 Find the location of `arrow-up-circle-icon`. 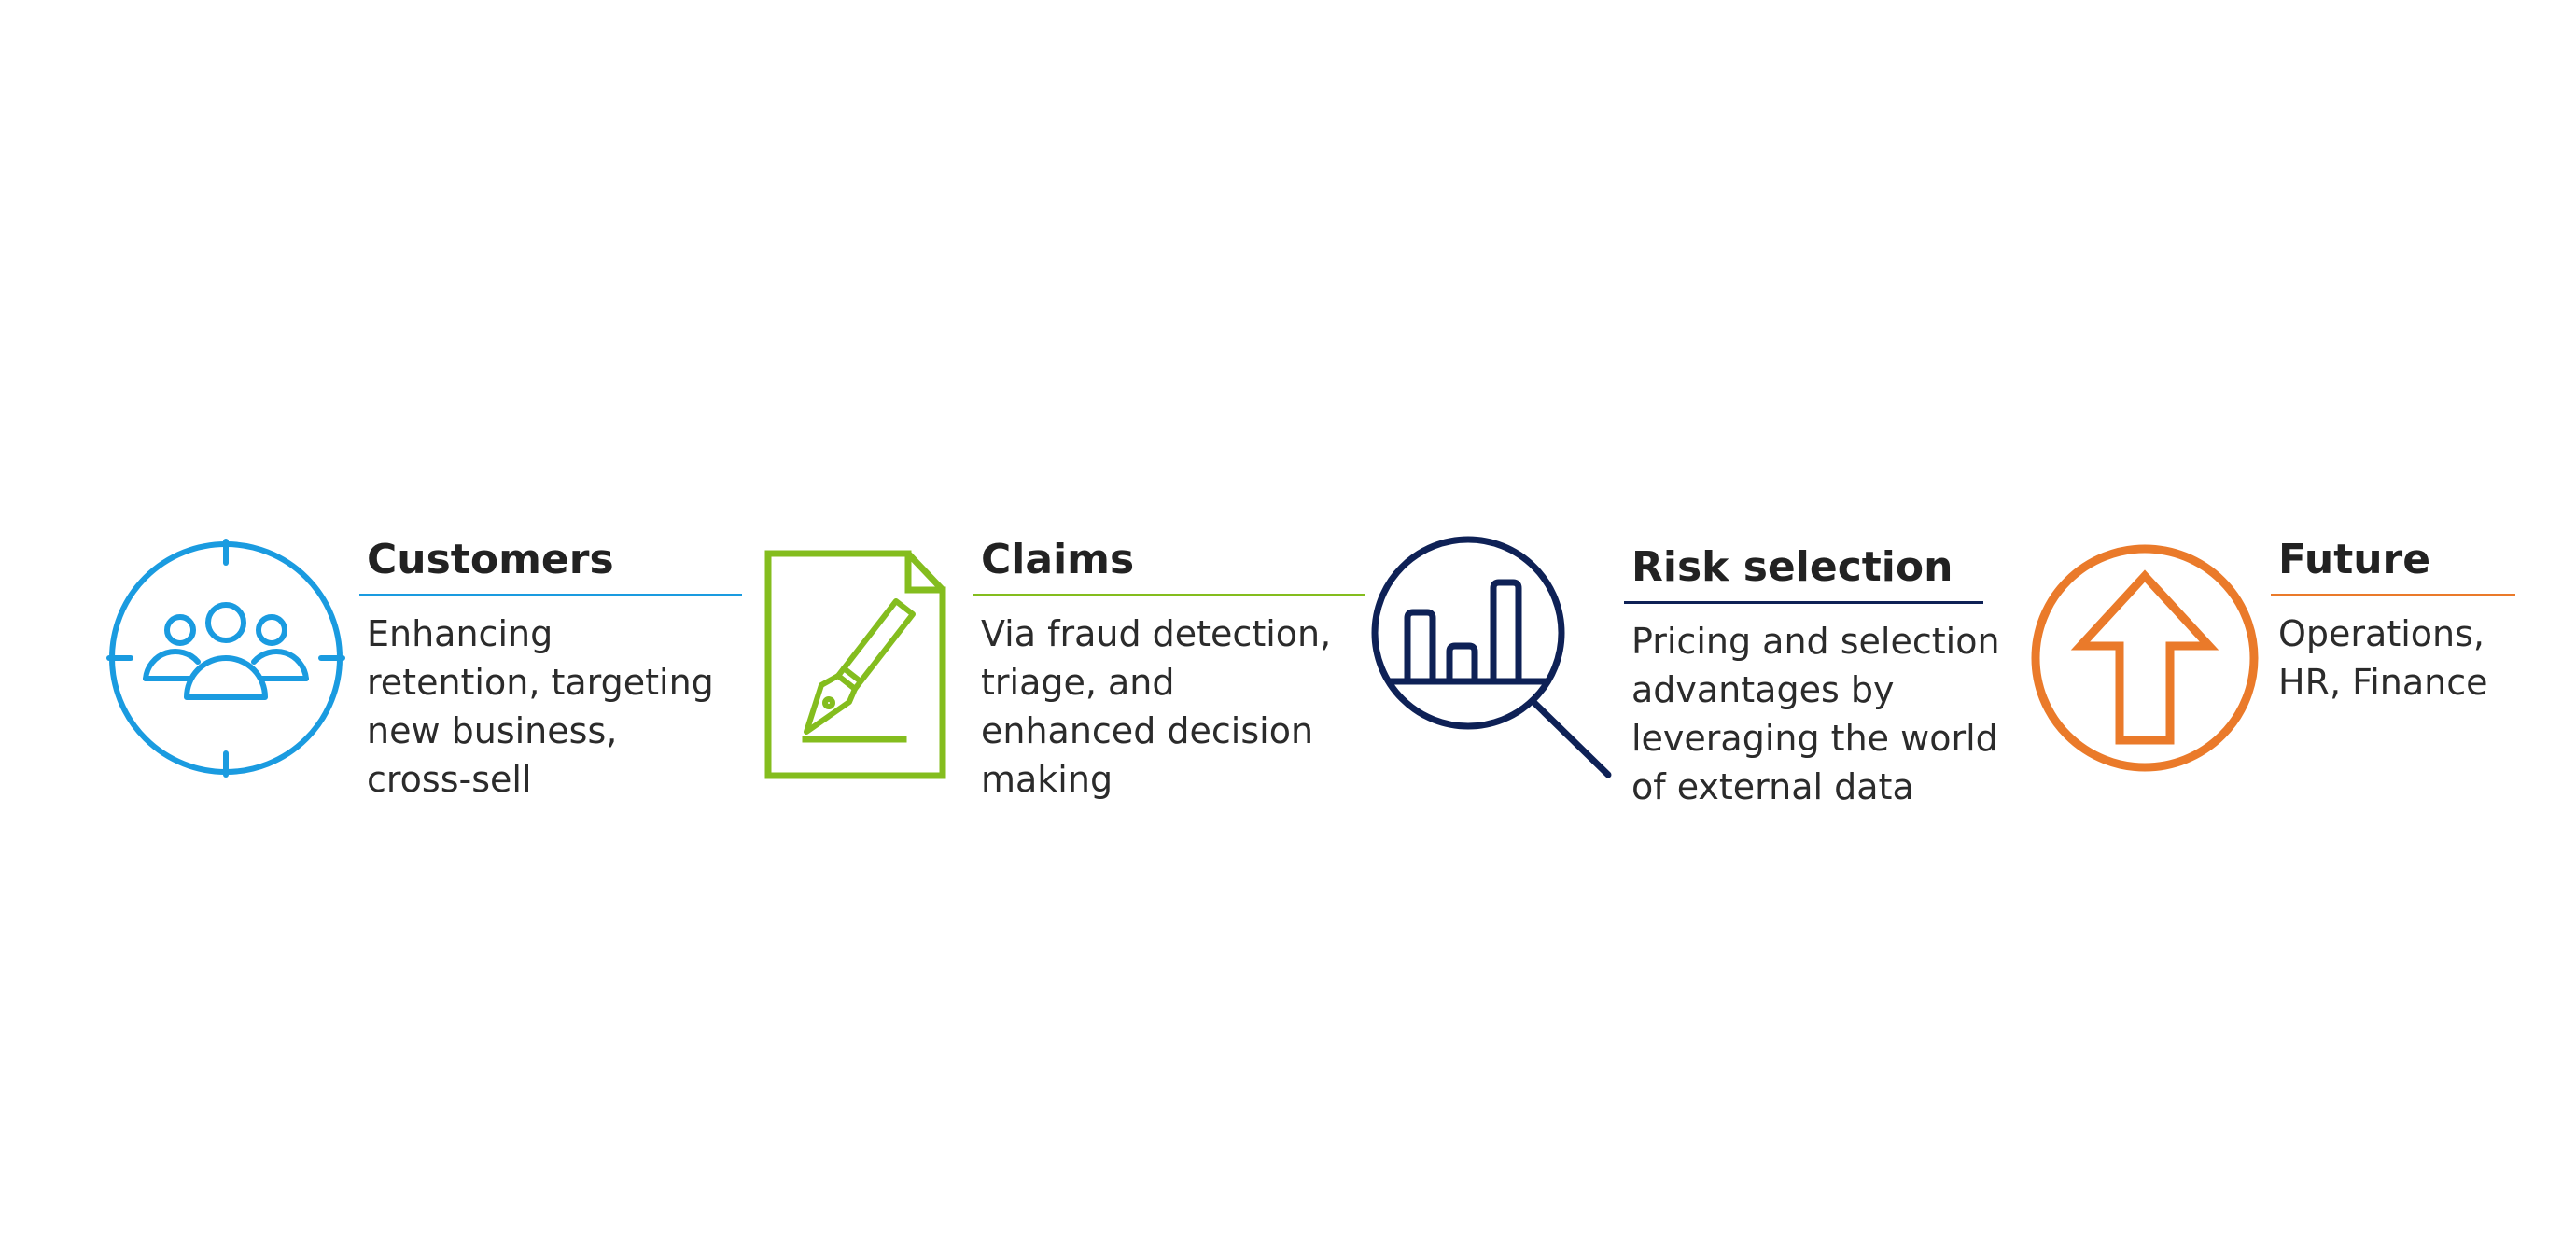

arrow-up-circle-icon is located at coordinates (2145, 658).